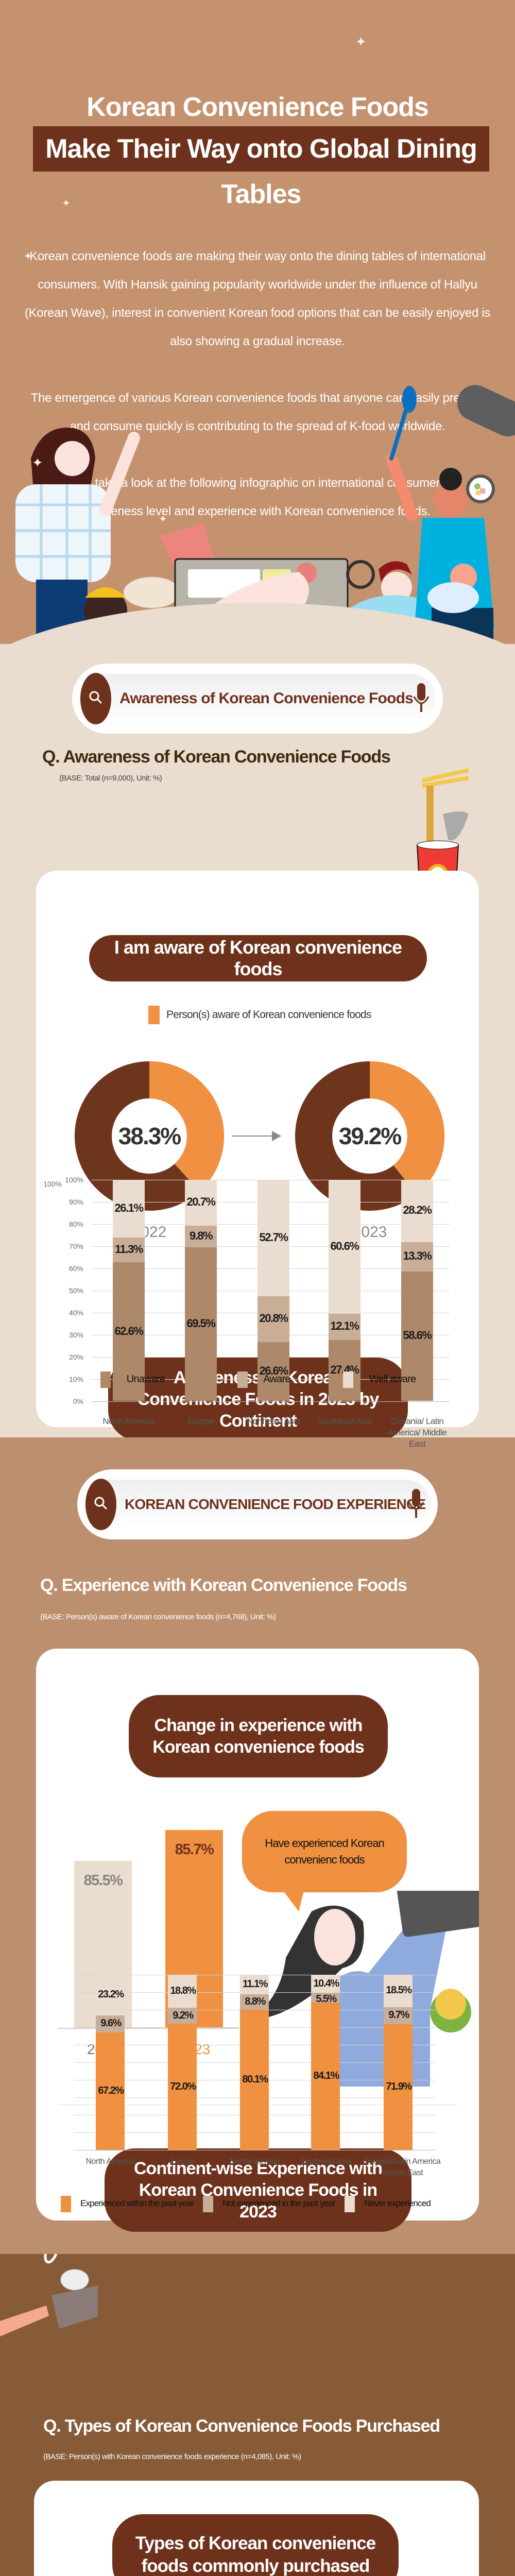  Describe the element at coordinates (129, 1209) in the screenshot. I see `bar-segment-well: 26.1%` at that location.